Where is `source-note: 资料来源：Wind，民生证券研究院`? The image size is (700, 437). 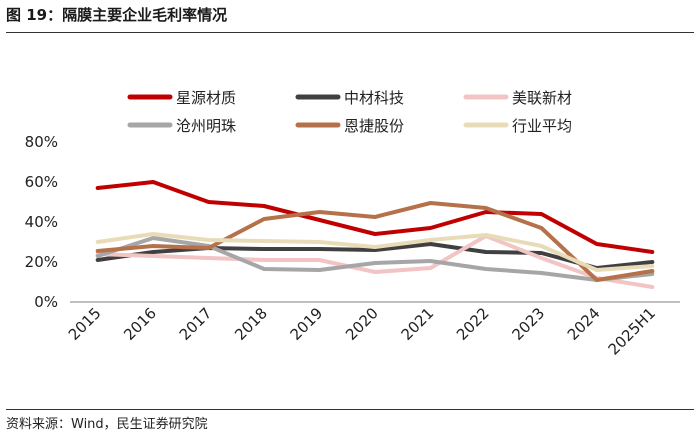 source-note: 资料来源：Wind，民生证券研究院 is located at coordinates (107, 424).